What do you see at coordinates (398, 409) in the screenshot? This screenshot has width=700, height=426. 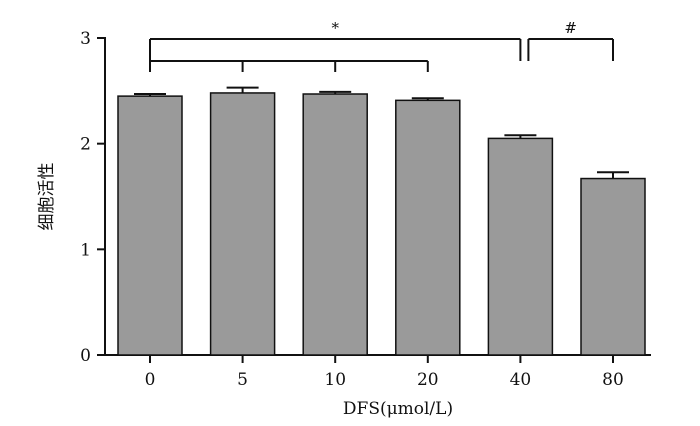 I see `x-axis-title: DFS(μmol/L)` at bounding box center [398, 409].